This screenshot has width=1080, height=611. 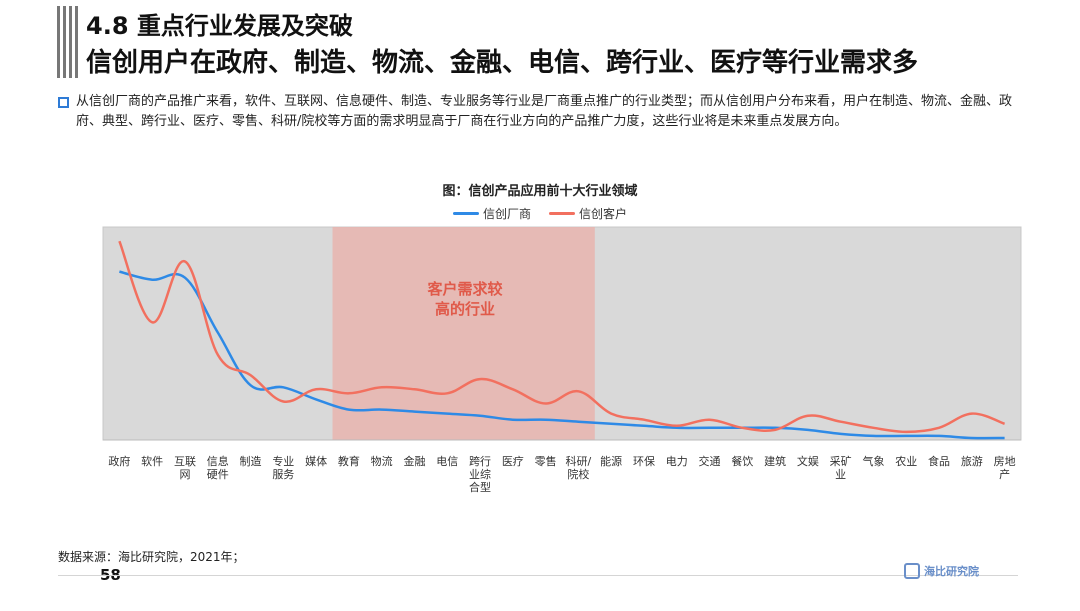 I want to click on legend-label-customer: 信创客户, so click(x=603, y=214).